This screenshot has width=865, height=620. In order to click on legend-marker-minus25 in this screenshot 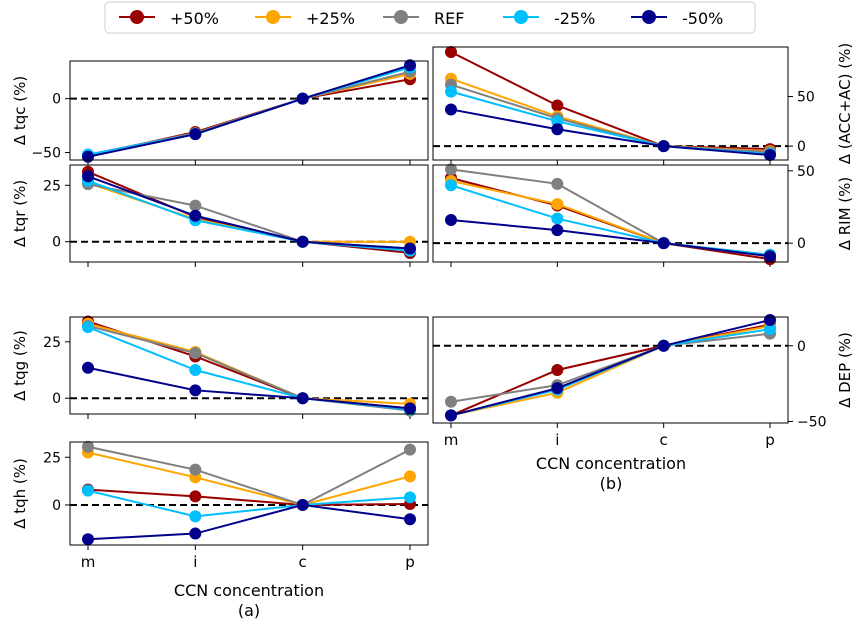, I will do `click(521, 17)`.